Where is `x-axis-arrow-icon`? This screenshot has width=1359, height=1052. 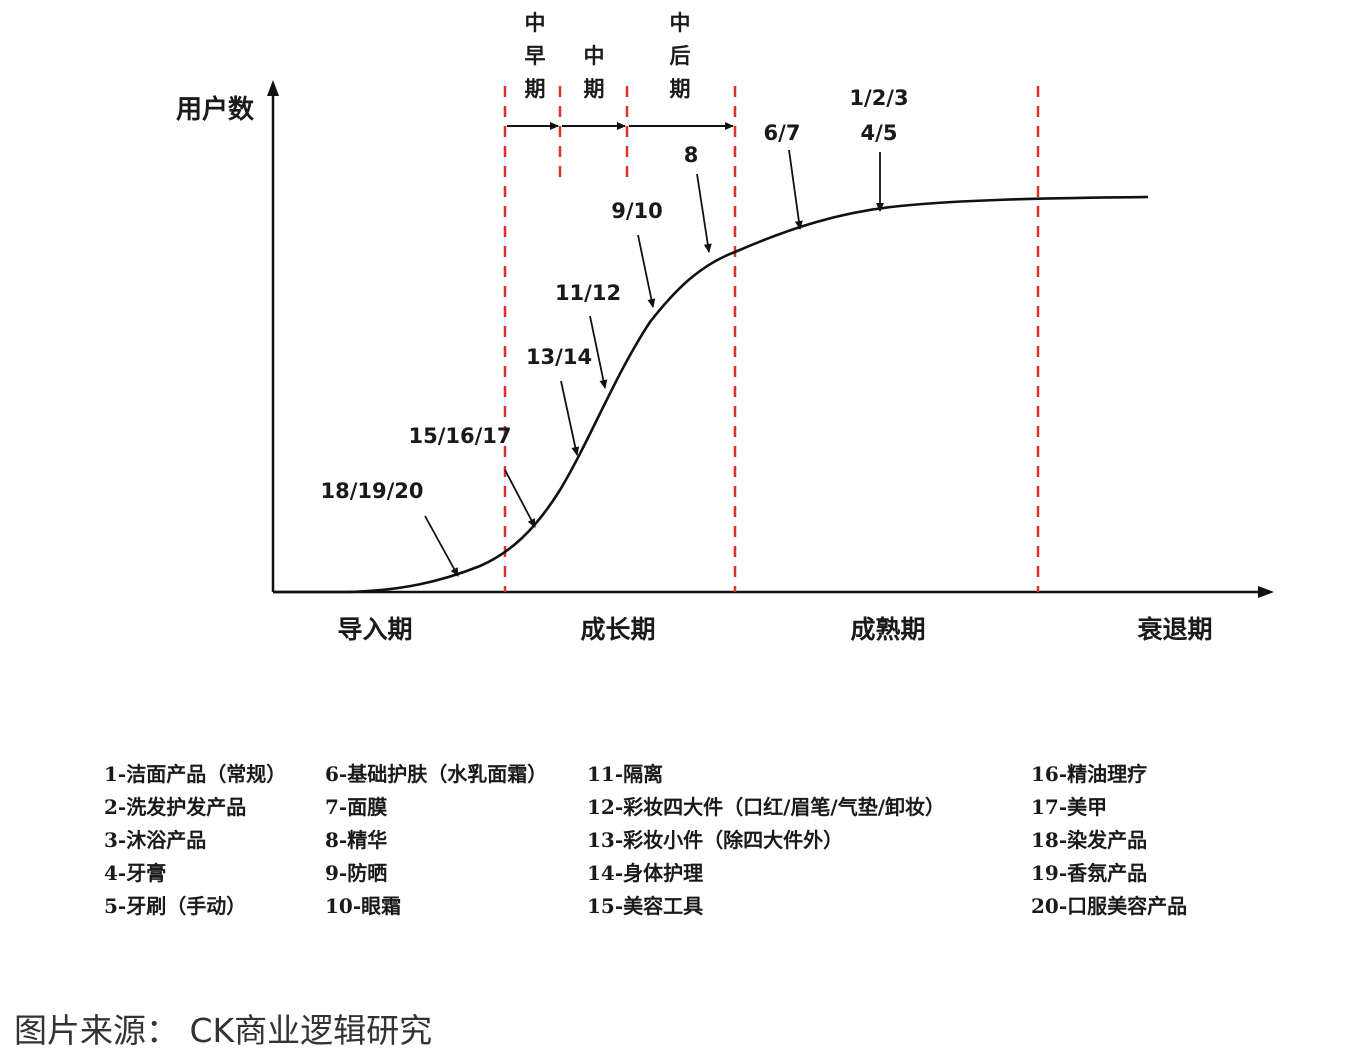 x-axis-arrow-icon is located at coordinates (1266, 592).